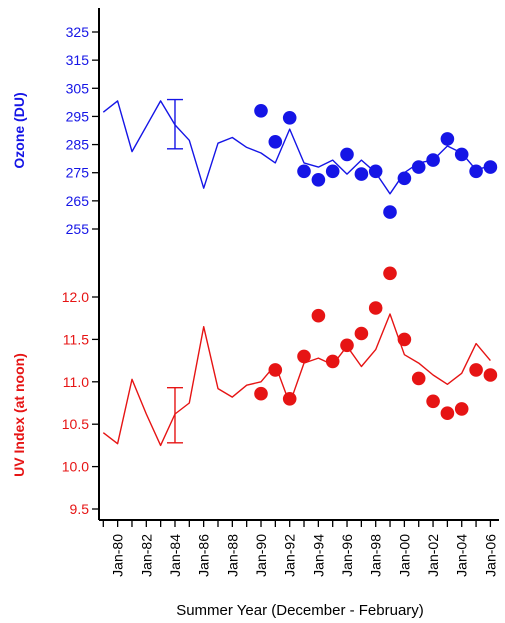  I want to click on x-tick-label: Jan-98, so click(376, 555).